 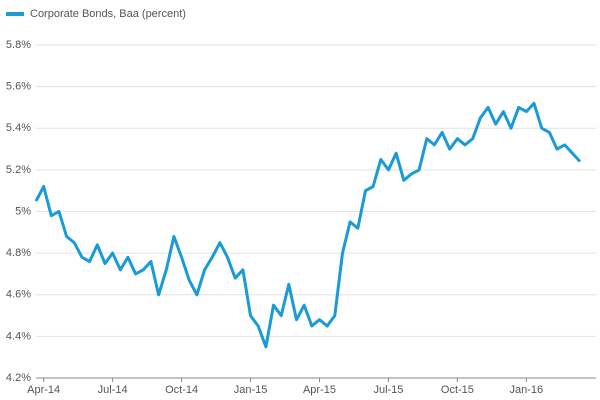 I want to click on y-tick-label: 5.8%, so click(x=18, y=45).